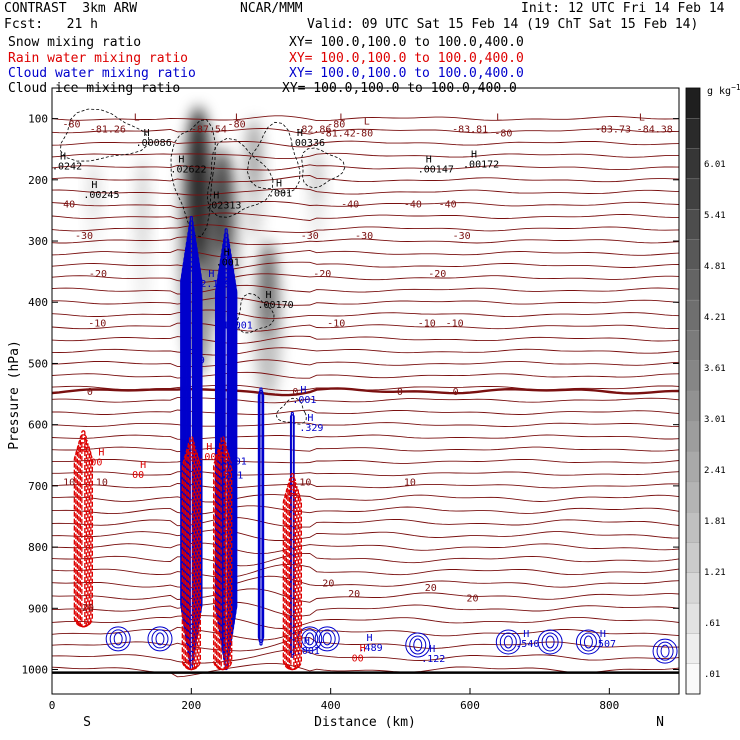 This screenshot has height=740, width=740. I want to click on x-tick-label: 200, so click(191, 705).